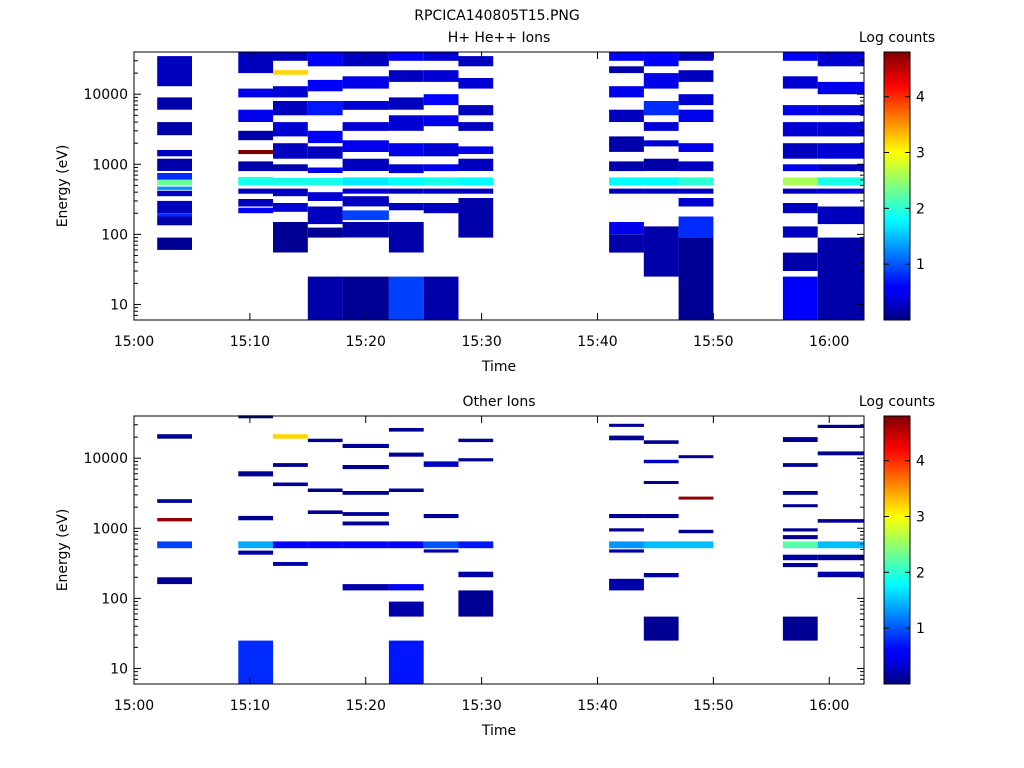  What do you see at coordinates (366, 342) in the screenshot?
I see `x-tick-label: 15:20` at bounding box center [366, 342].